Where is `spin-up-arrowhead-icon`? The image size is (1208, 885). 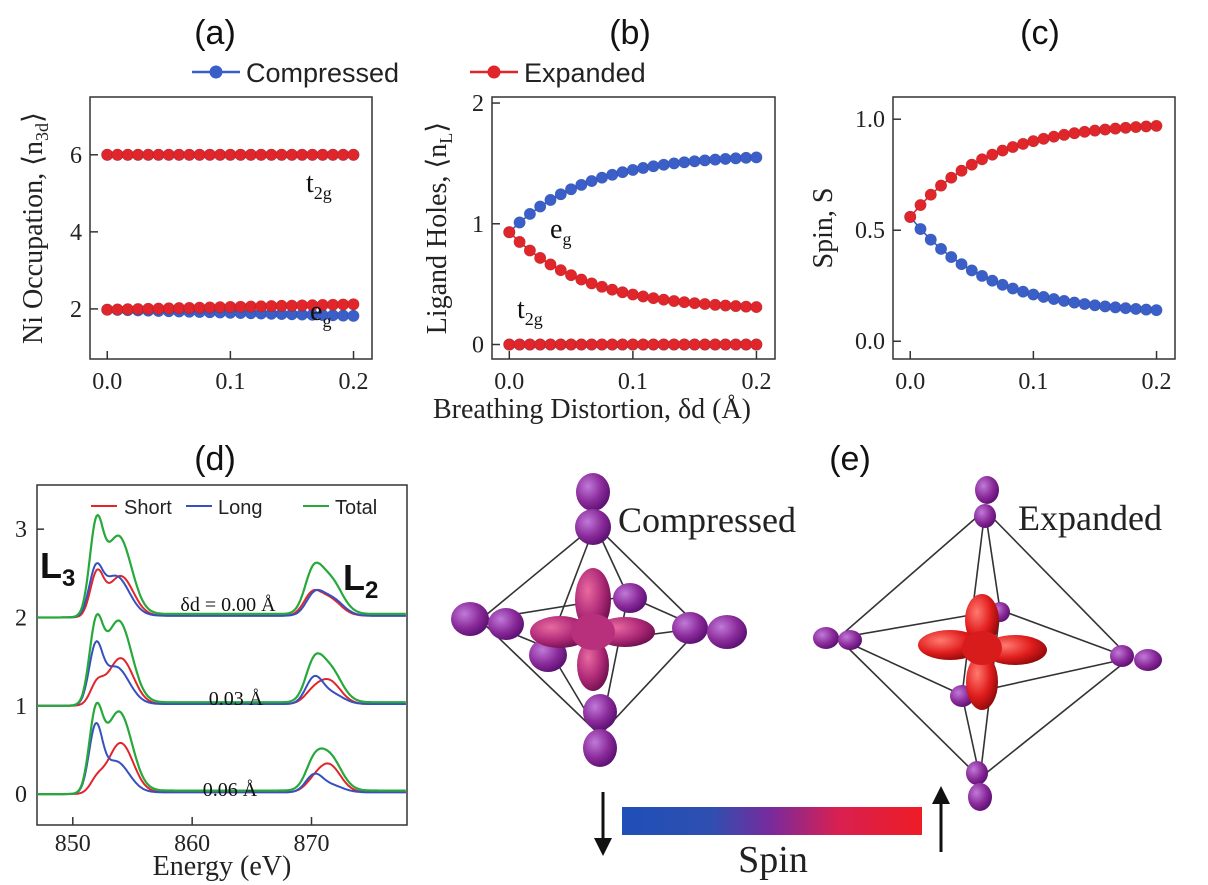 spin-up-arrowhead-icon is located at coordinates (941, 795).